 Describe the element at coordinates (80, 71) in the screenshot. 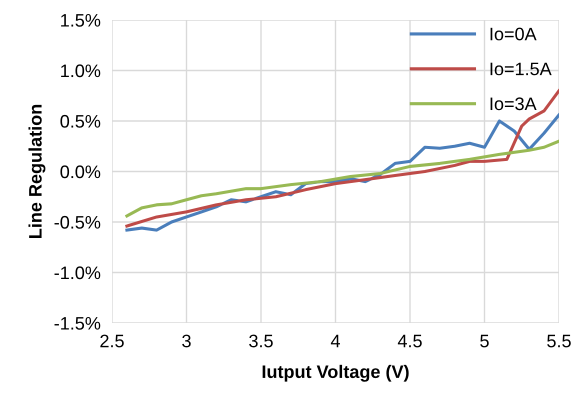

I see `y-tick-label: 1.0%` at that location.